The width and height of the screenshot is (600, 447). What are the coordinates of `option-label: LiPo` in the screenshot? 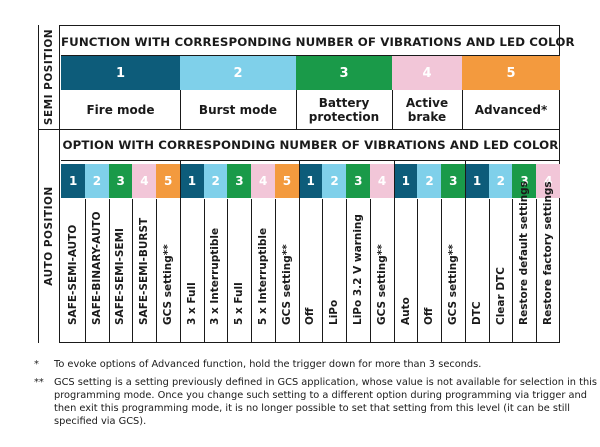 It's located at (334, 312).